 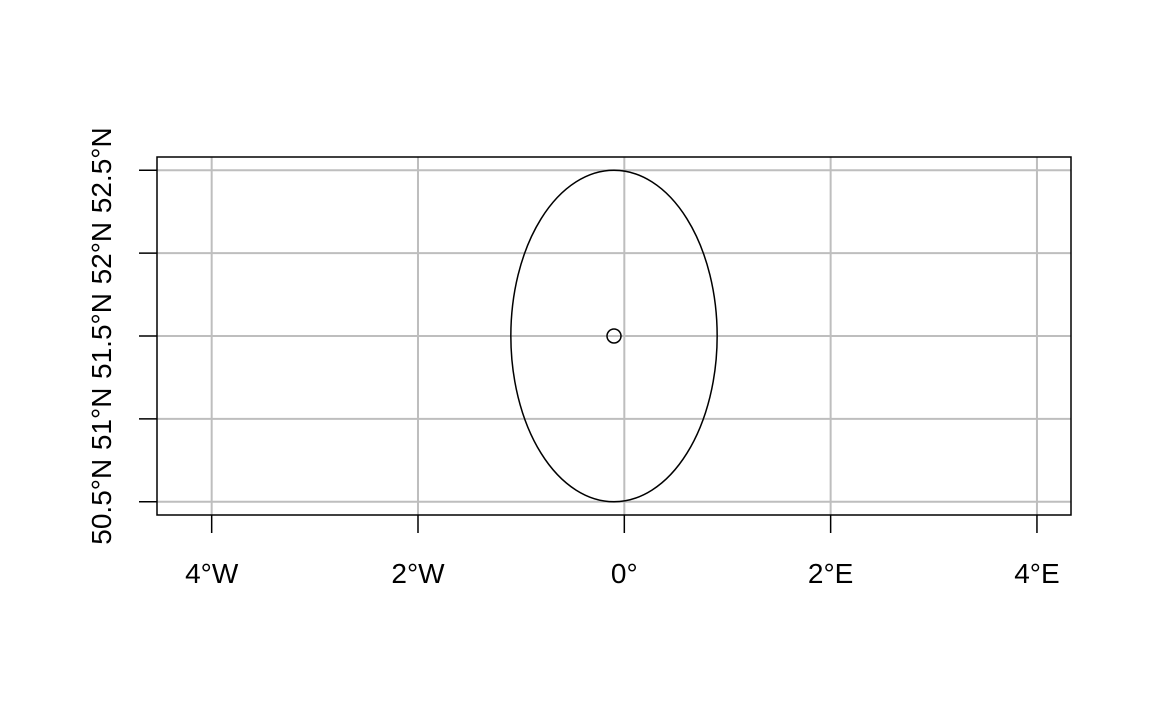 What do you see at coordinates (101, 170) in the screenshot?
I see `y-tick-label: 52.5°N` at bounding box center [101, 170].